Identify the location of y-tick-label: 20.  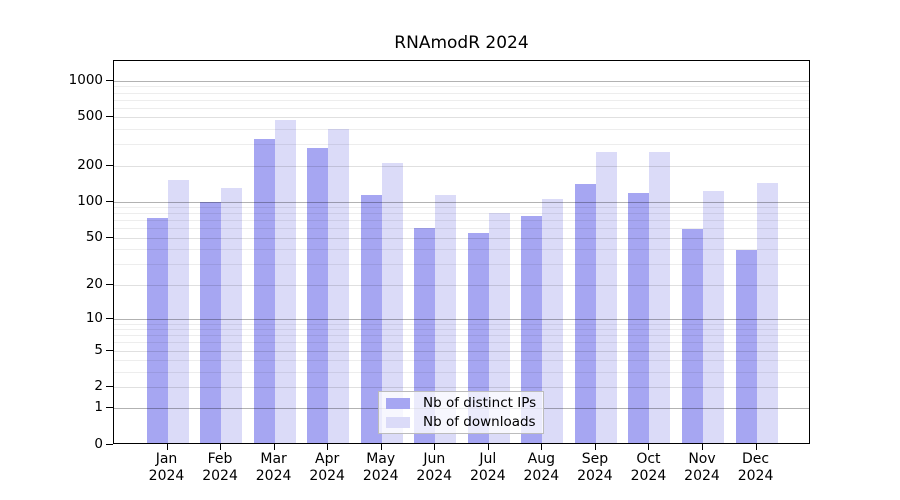
(94, 283).